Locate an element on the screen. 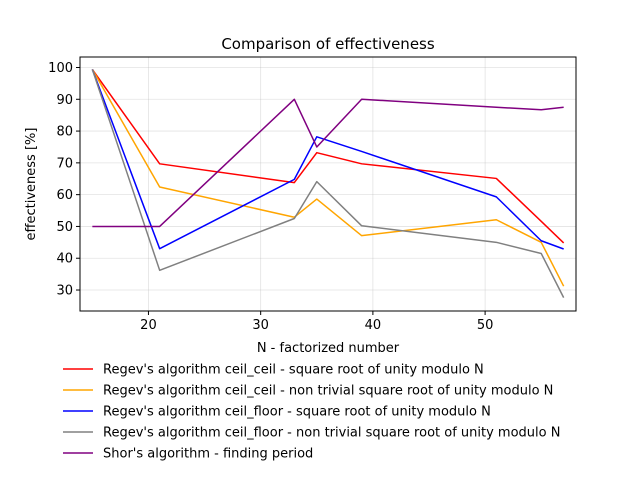 The height and width of the screenshot is (480, 640). x-axis-label: N - factorized number is located at coordinates (328, 348).